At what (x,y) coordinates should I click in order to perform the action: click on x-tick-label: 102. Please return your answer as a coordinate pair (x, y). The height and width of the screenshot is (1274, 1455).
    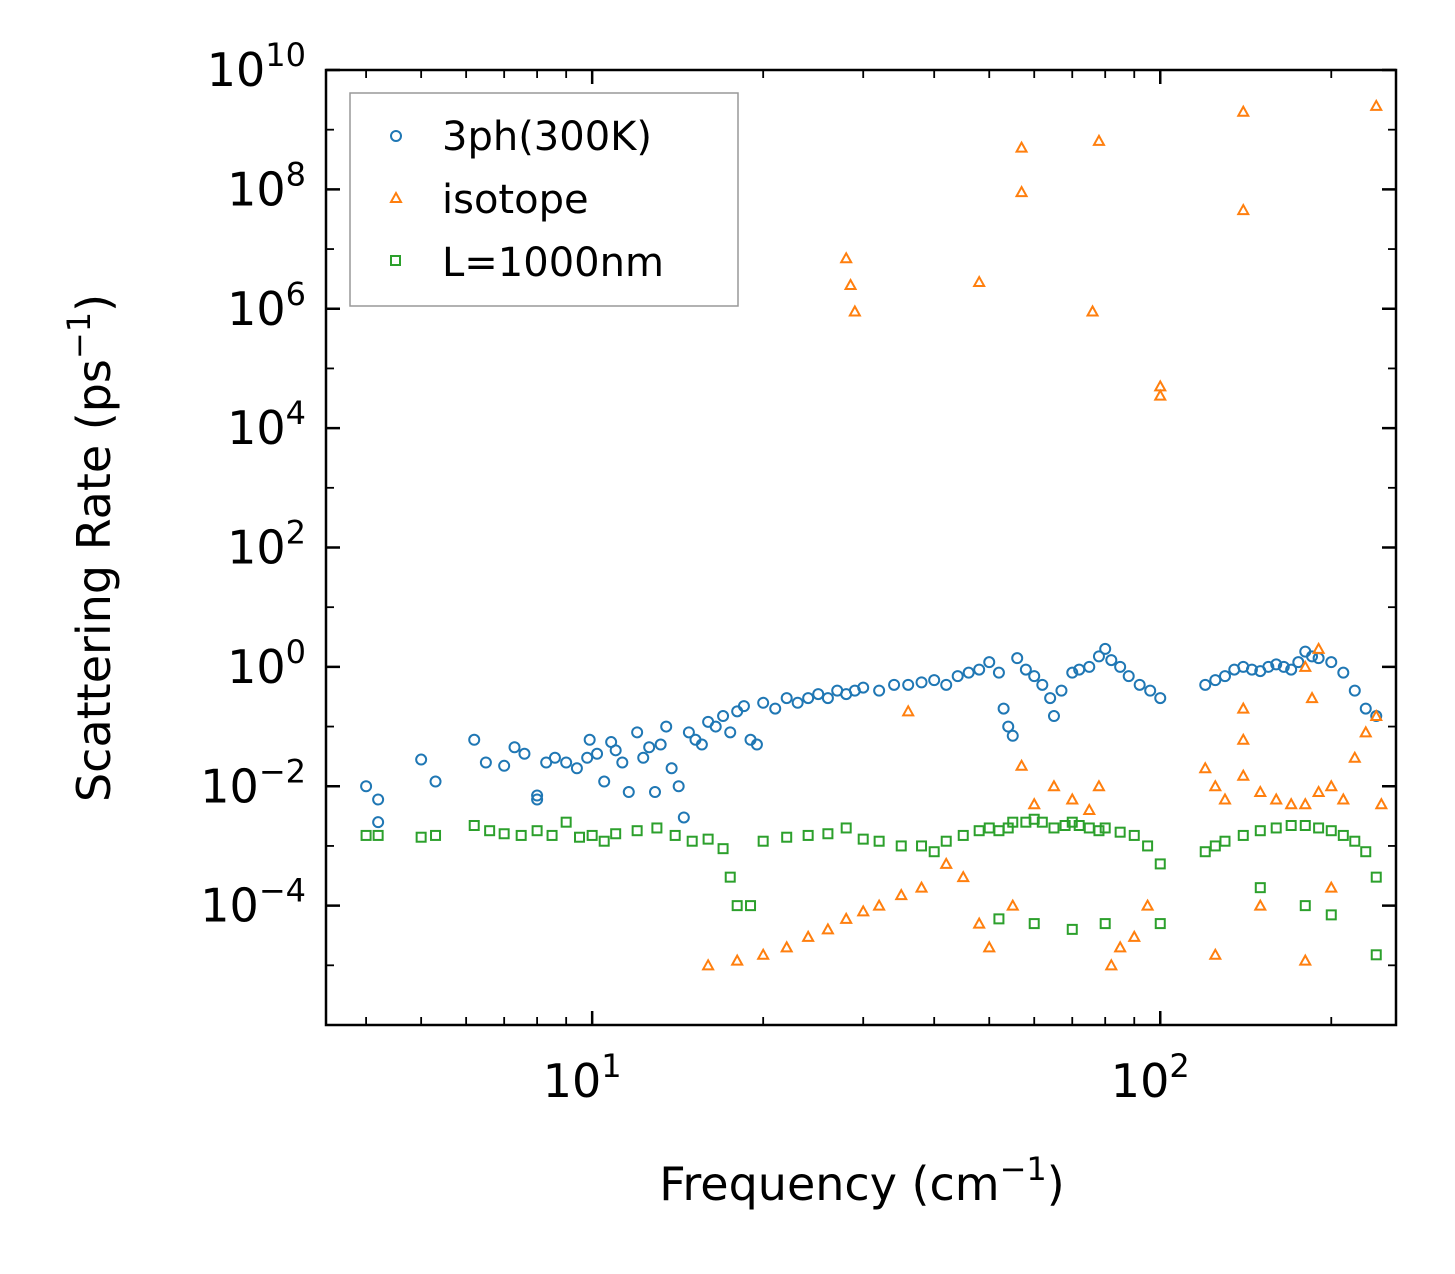
    Looking at the image, I should click on (1150, 1077).